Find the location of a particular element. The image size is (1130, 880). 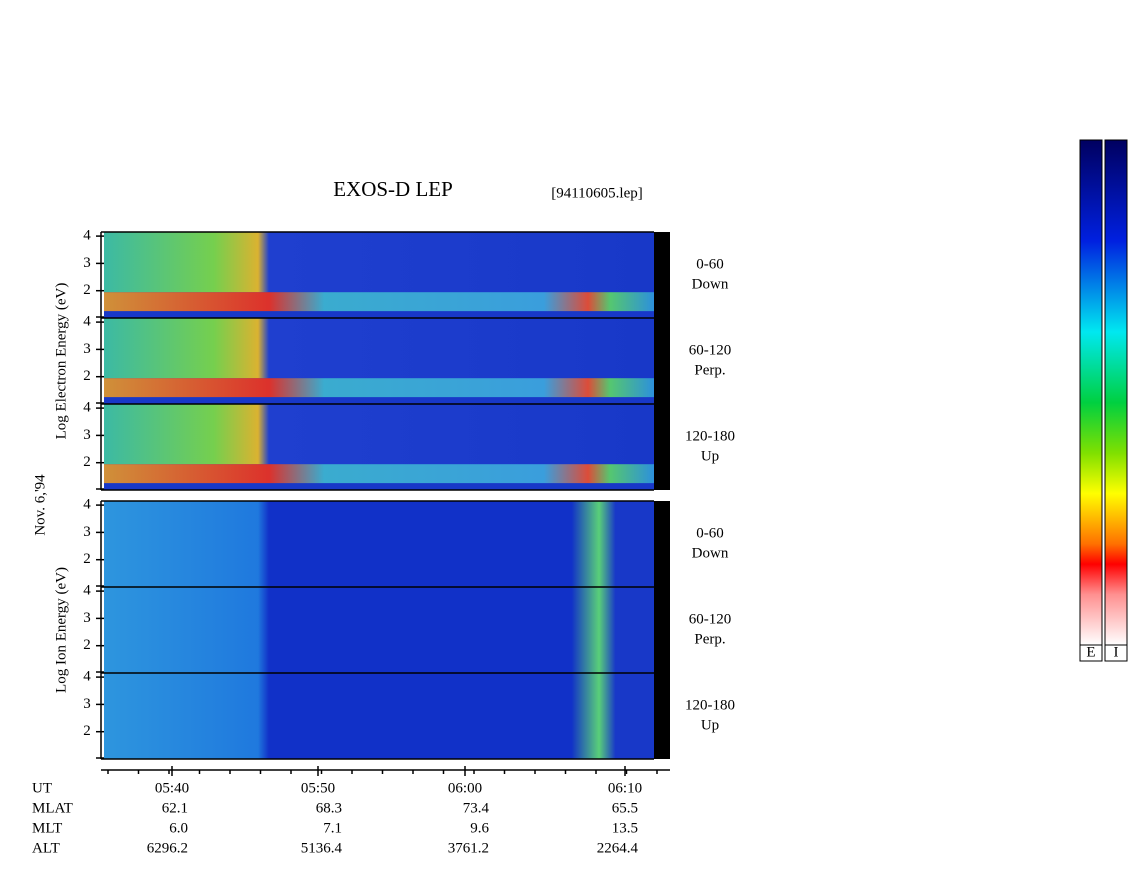

chart-title: EXOS-D LEP is located at coordinates (393, 189).